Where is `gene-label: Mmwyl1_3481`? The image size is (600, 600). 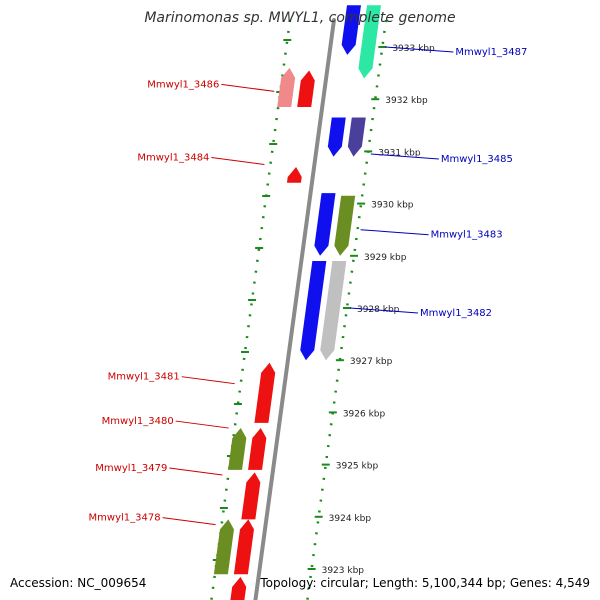
gene-label: Mmwyl1_3481 is located at coordinates (144, 377).